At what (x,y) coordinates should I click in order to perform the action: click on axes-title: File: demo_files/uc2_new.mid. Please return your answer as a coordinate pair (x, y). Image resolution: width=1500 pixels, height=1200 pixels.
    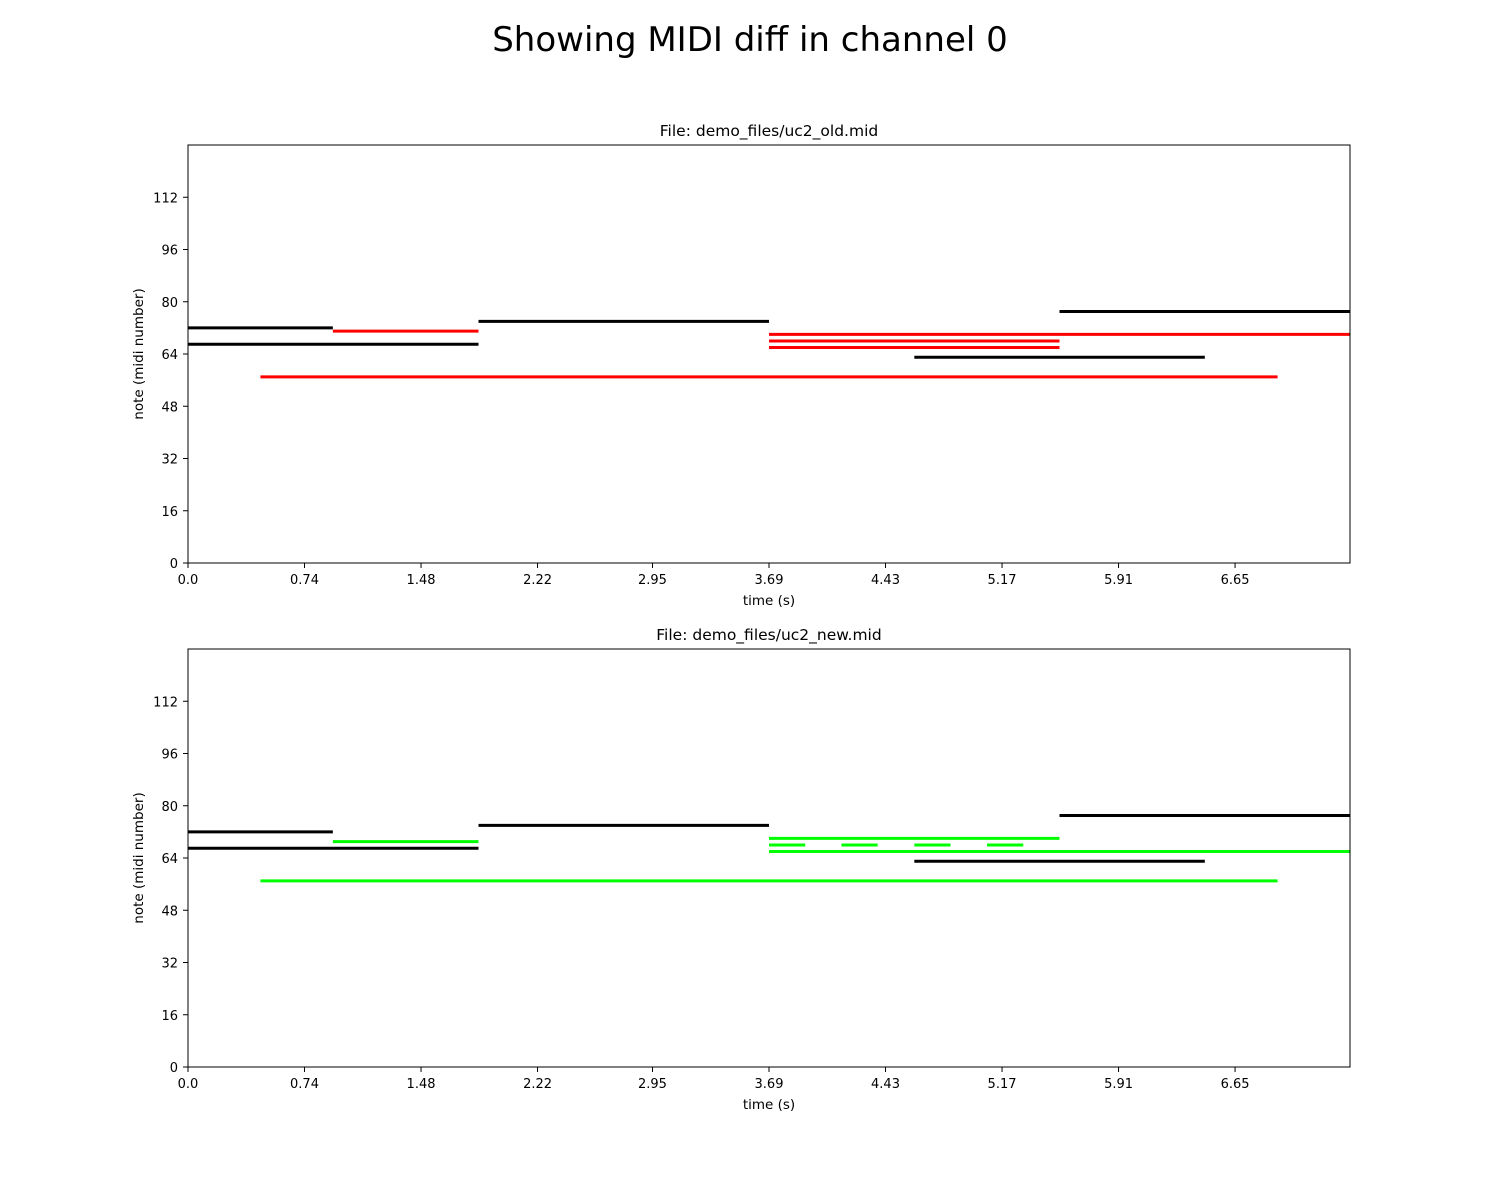
    Looking at the image, I should click on (768, 635).